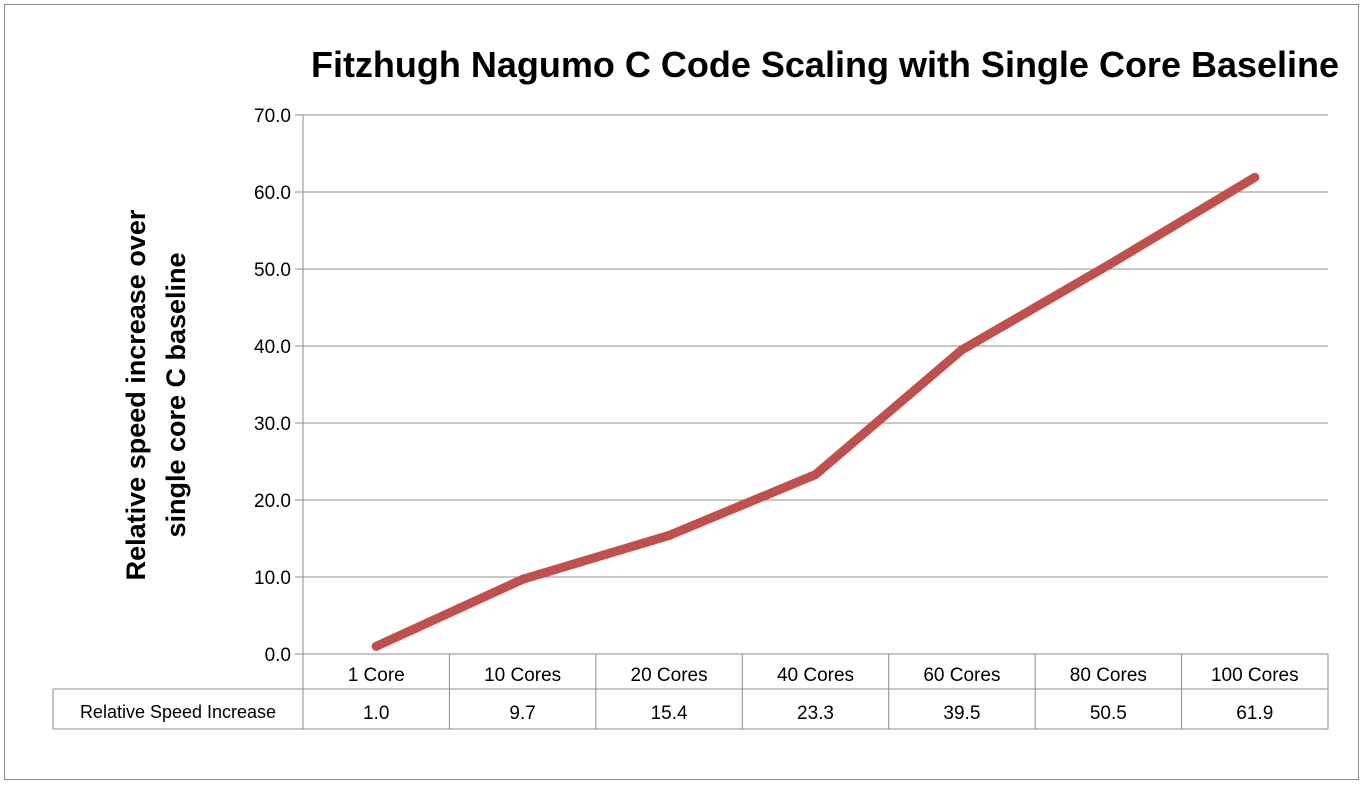 The height and width of the screenshot is (788, 1365). What do you see at coordinates (272, 578) in the screenshot?
I see `y-tick-label: 10.0` at bounding box center [272, 578].